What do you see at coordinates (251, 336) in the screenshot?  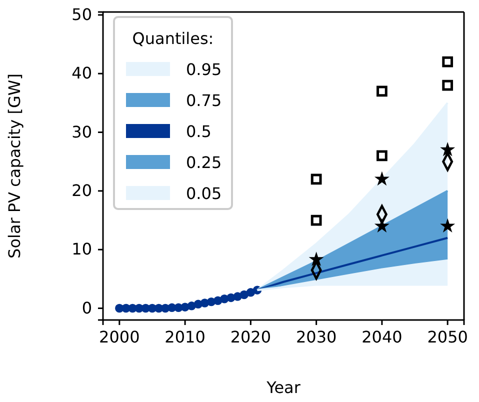 I see `x-tick-label: 2020` at bounding box center [251, 336].